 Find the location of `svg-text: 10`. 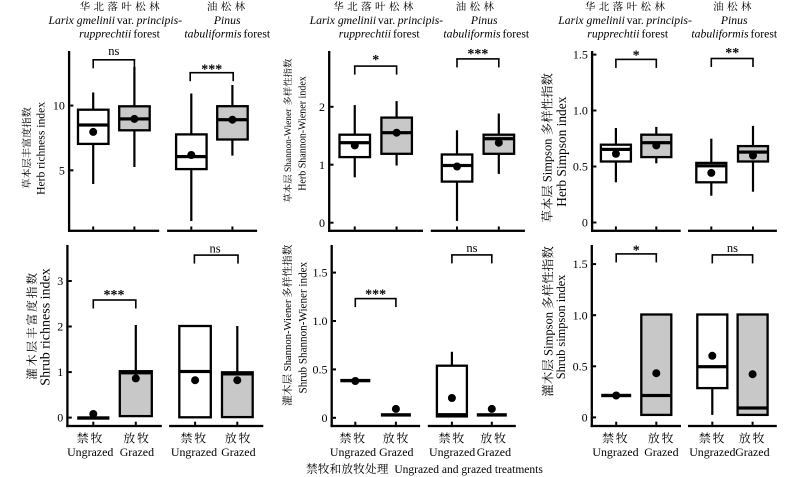

svg-text: 10 is located at coordinates (59, 106).